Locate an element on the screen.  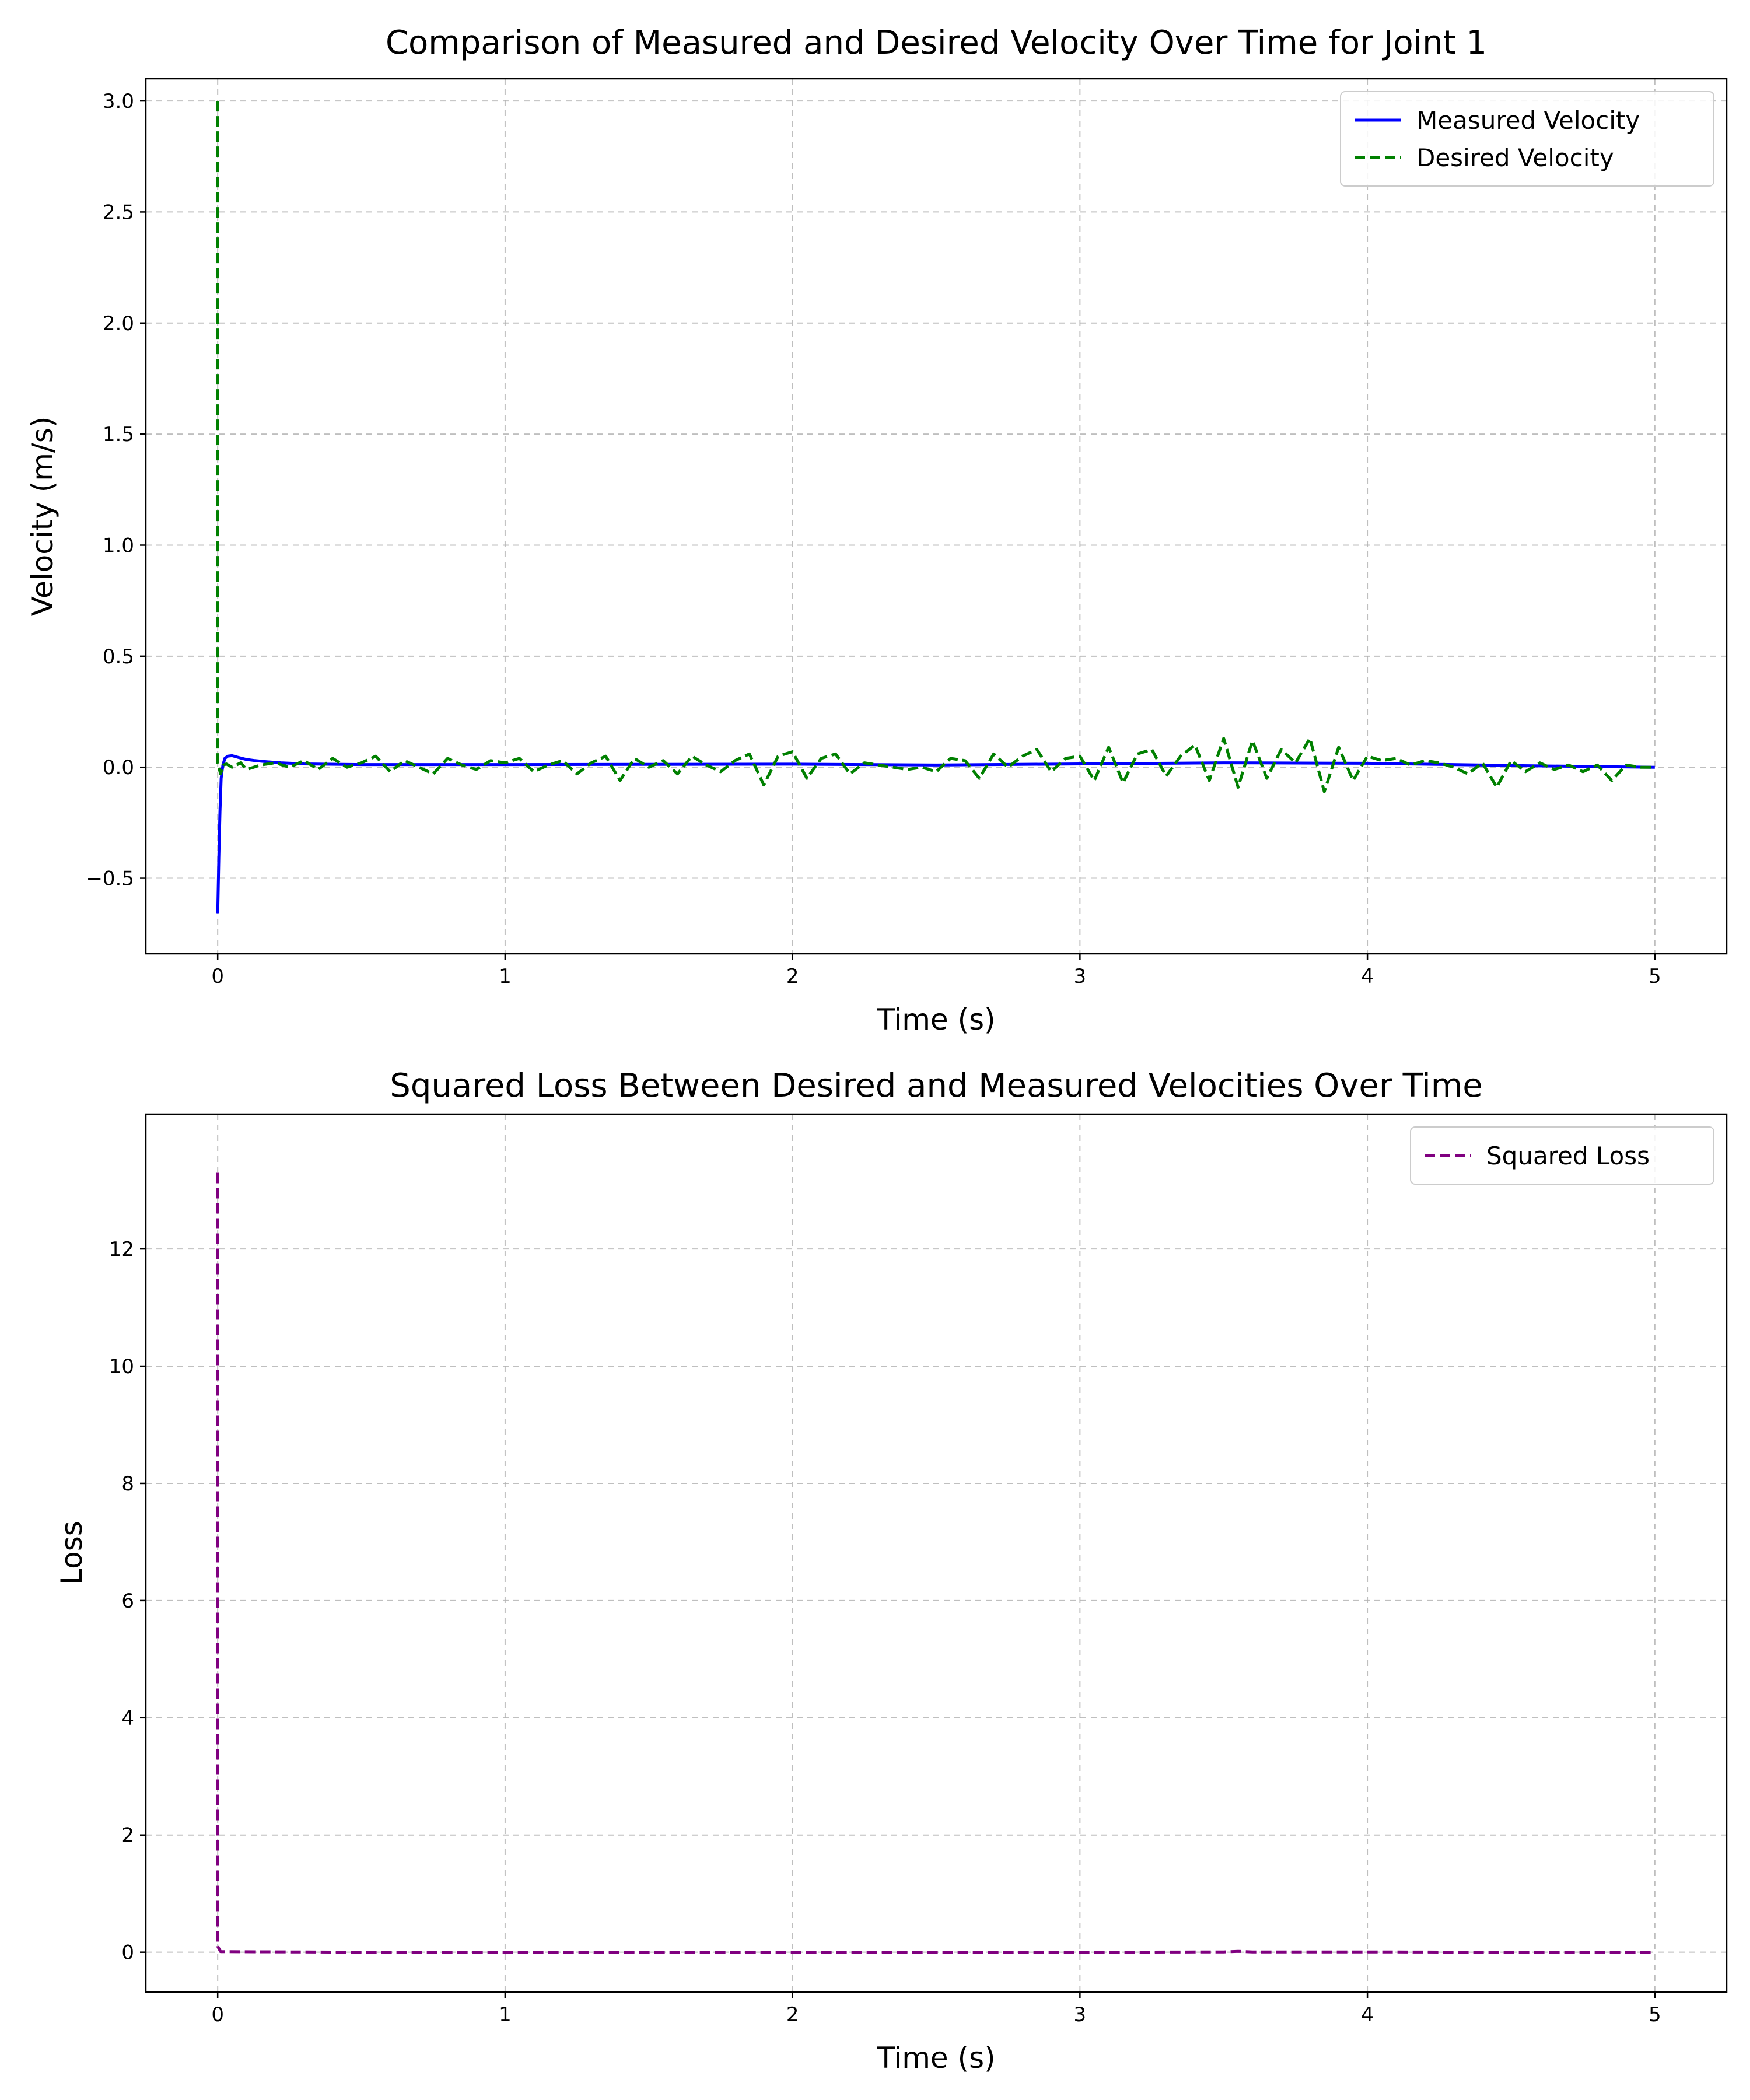
loss-legend: Squared Loss is located at coordinates (1562, 1155).